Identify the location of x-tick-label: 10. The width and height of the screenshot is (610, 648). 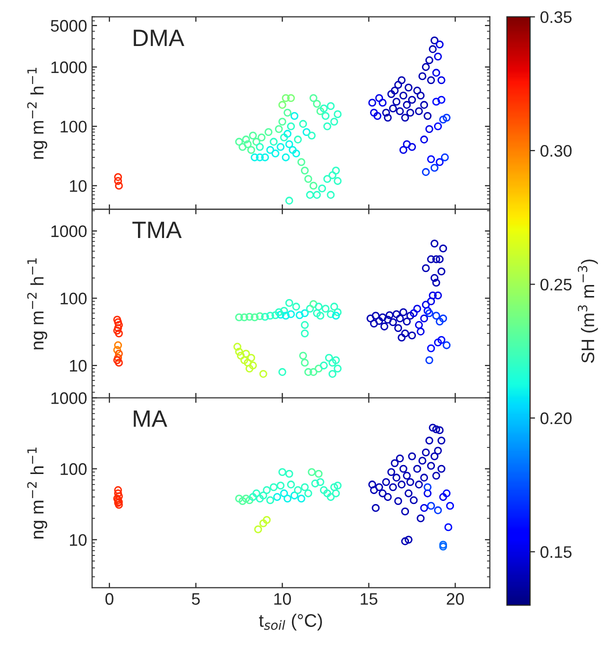
(282, 599).